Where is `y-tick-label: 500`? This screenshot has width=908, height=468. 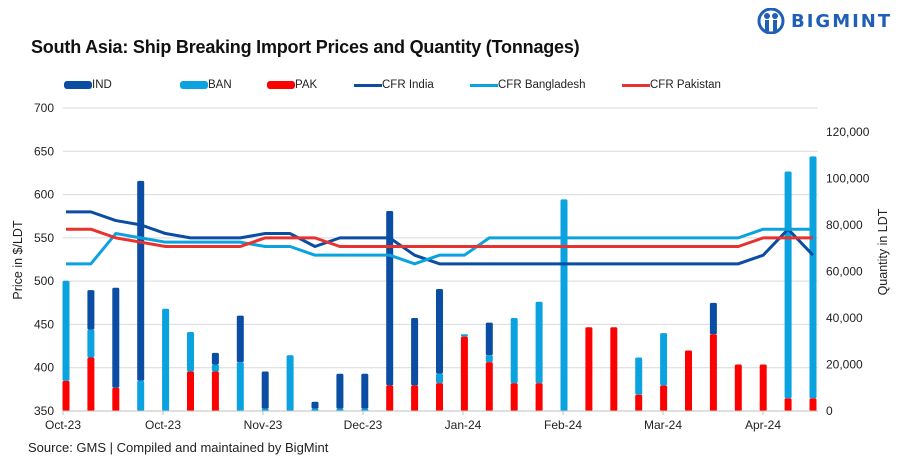 y-tick-label: 500 is located at coordinates (44, 281).